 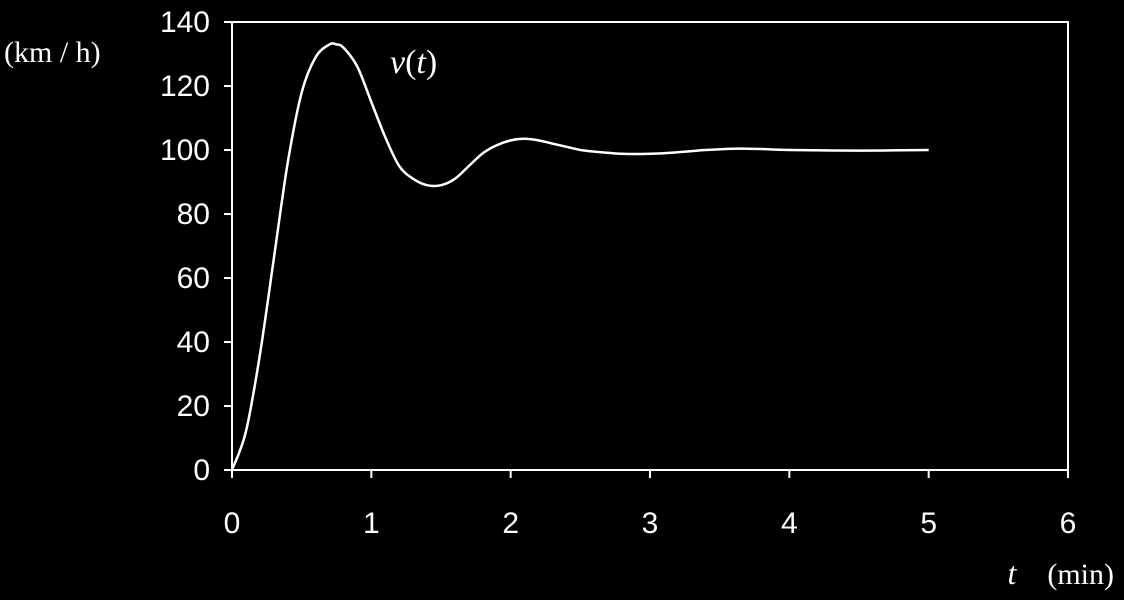 What do you see at coordinates (789, 523) in the screenshot?
I see `x-tick-label: 4` at bounding box center [789, 523].